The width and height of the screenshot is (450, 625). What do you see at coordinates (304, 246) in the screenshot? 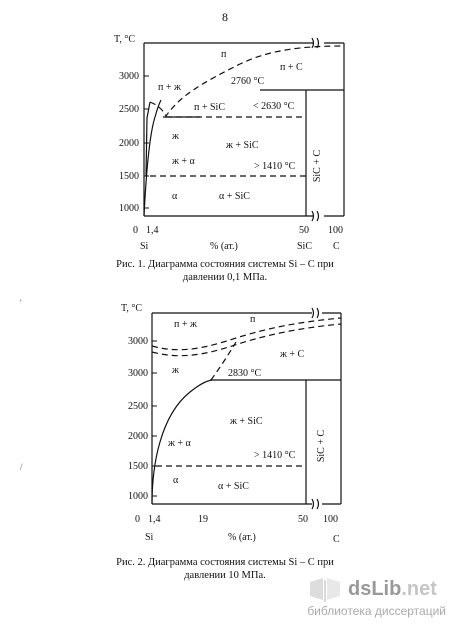
I see `x-bottom: SiC` at bounding box center [304, 246].